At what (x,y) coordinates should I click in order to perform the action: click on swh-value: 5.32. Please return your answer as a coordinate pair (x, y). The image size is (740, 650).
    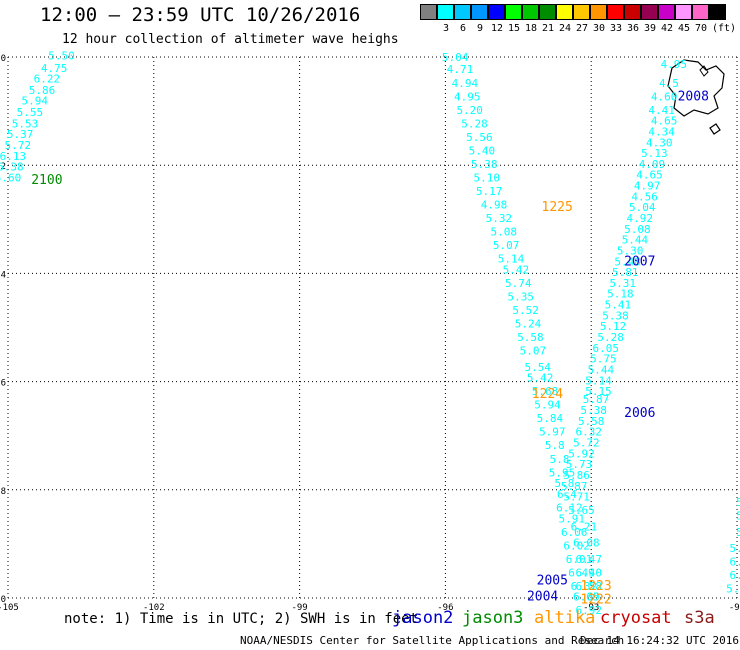
    Looking at the image, I should click on (499, 218).